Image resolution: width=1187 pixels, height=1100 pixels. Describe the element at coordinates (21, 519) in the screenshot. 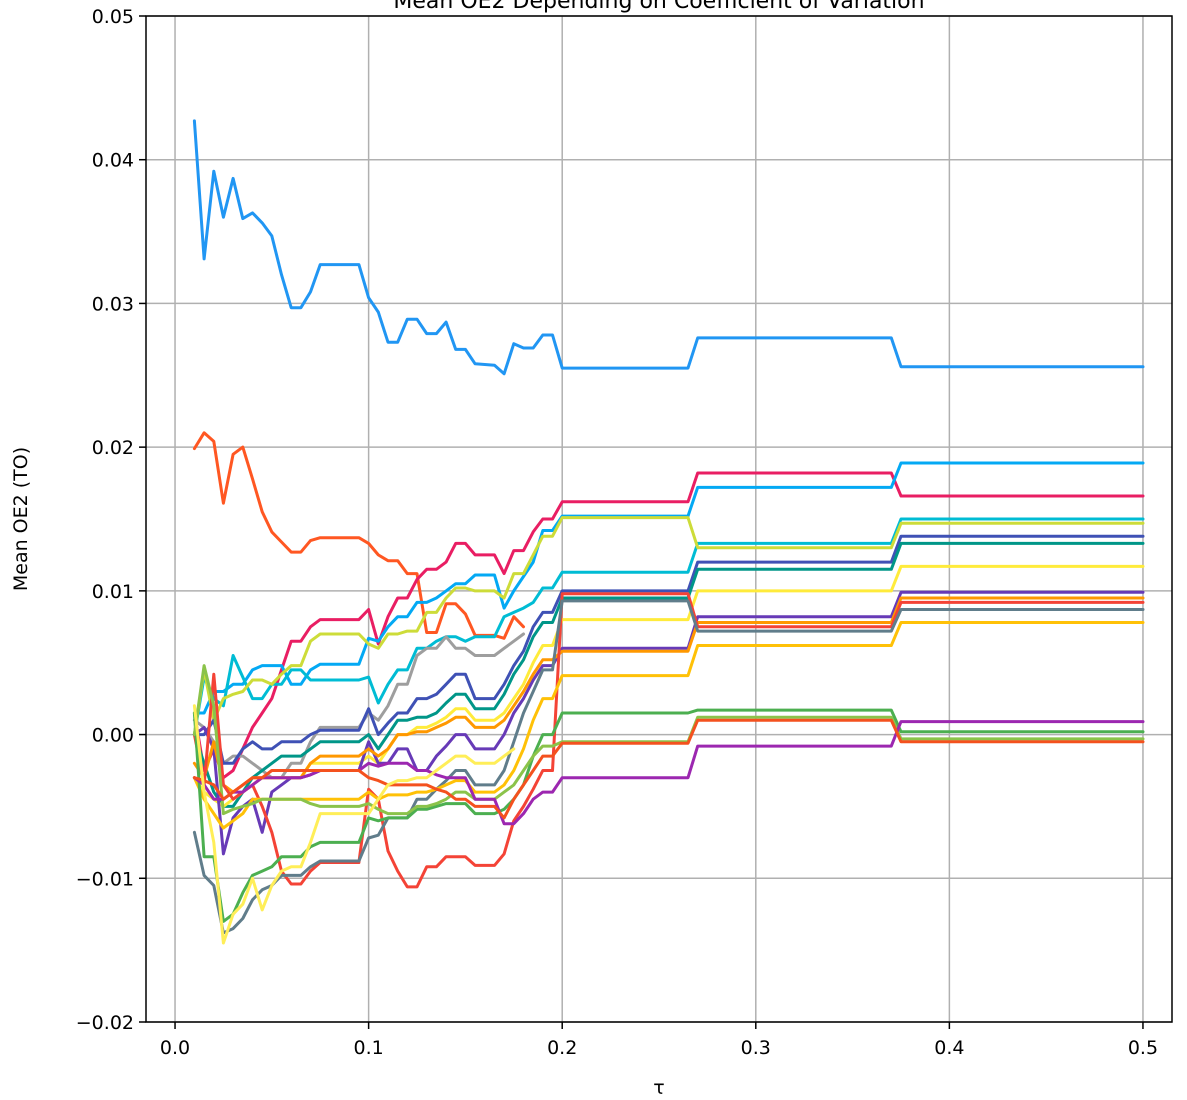

I see `y-axis-label: Mean OE2 (TO)` at that location.